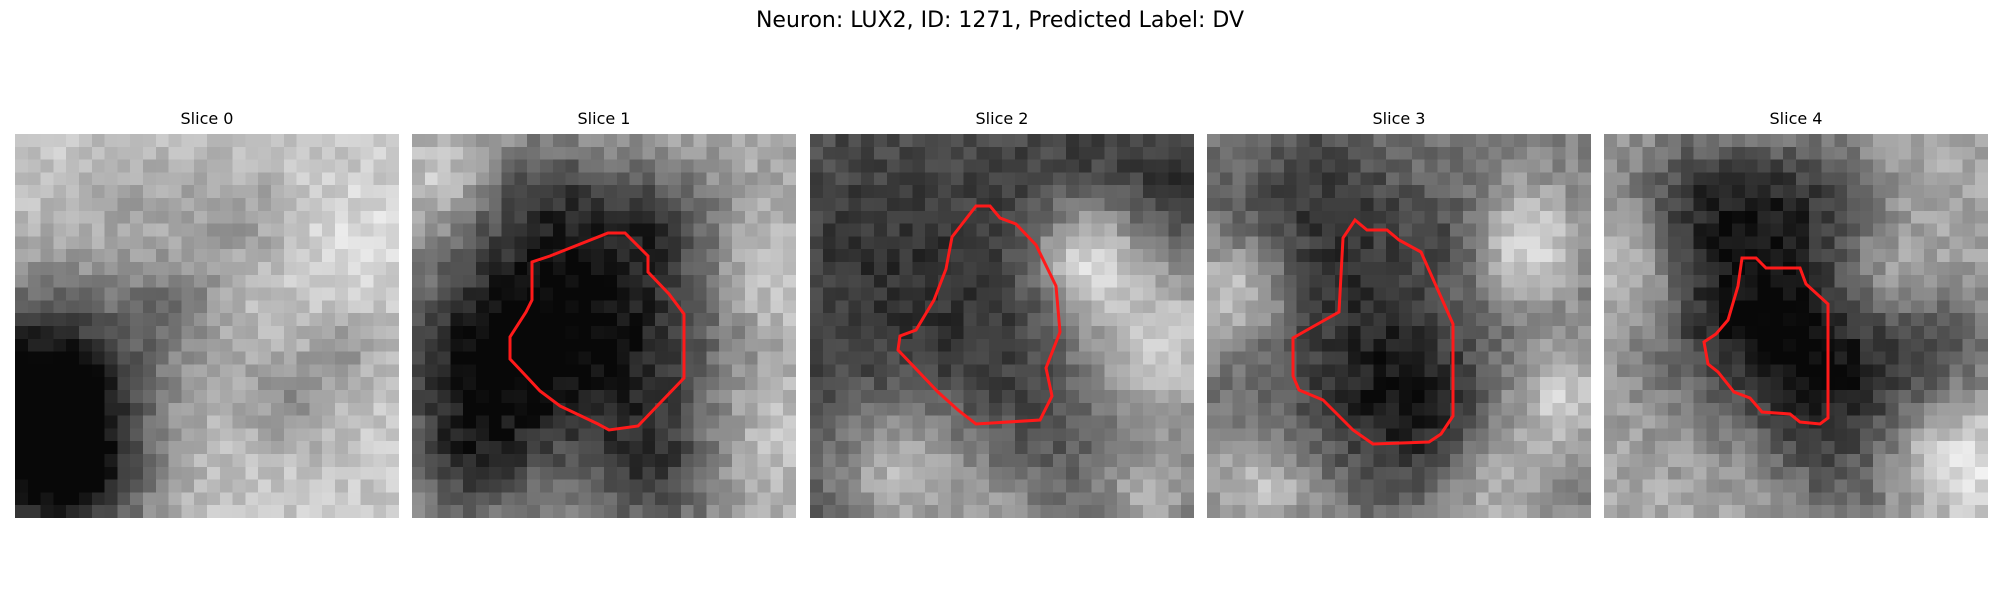  I want to click on slice-panel-4: Slice 4, so click(1796, 313).